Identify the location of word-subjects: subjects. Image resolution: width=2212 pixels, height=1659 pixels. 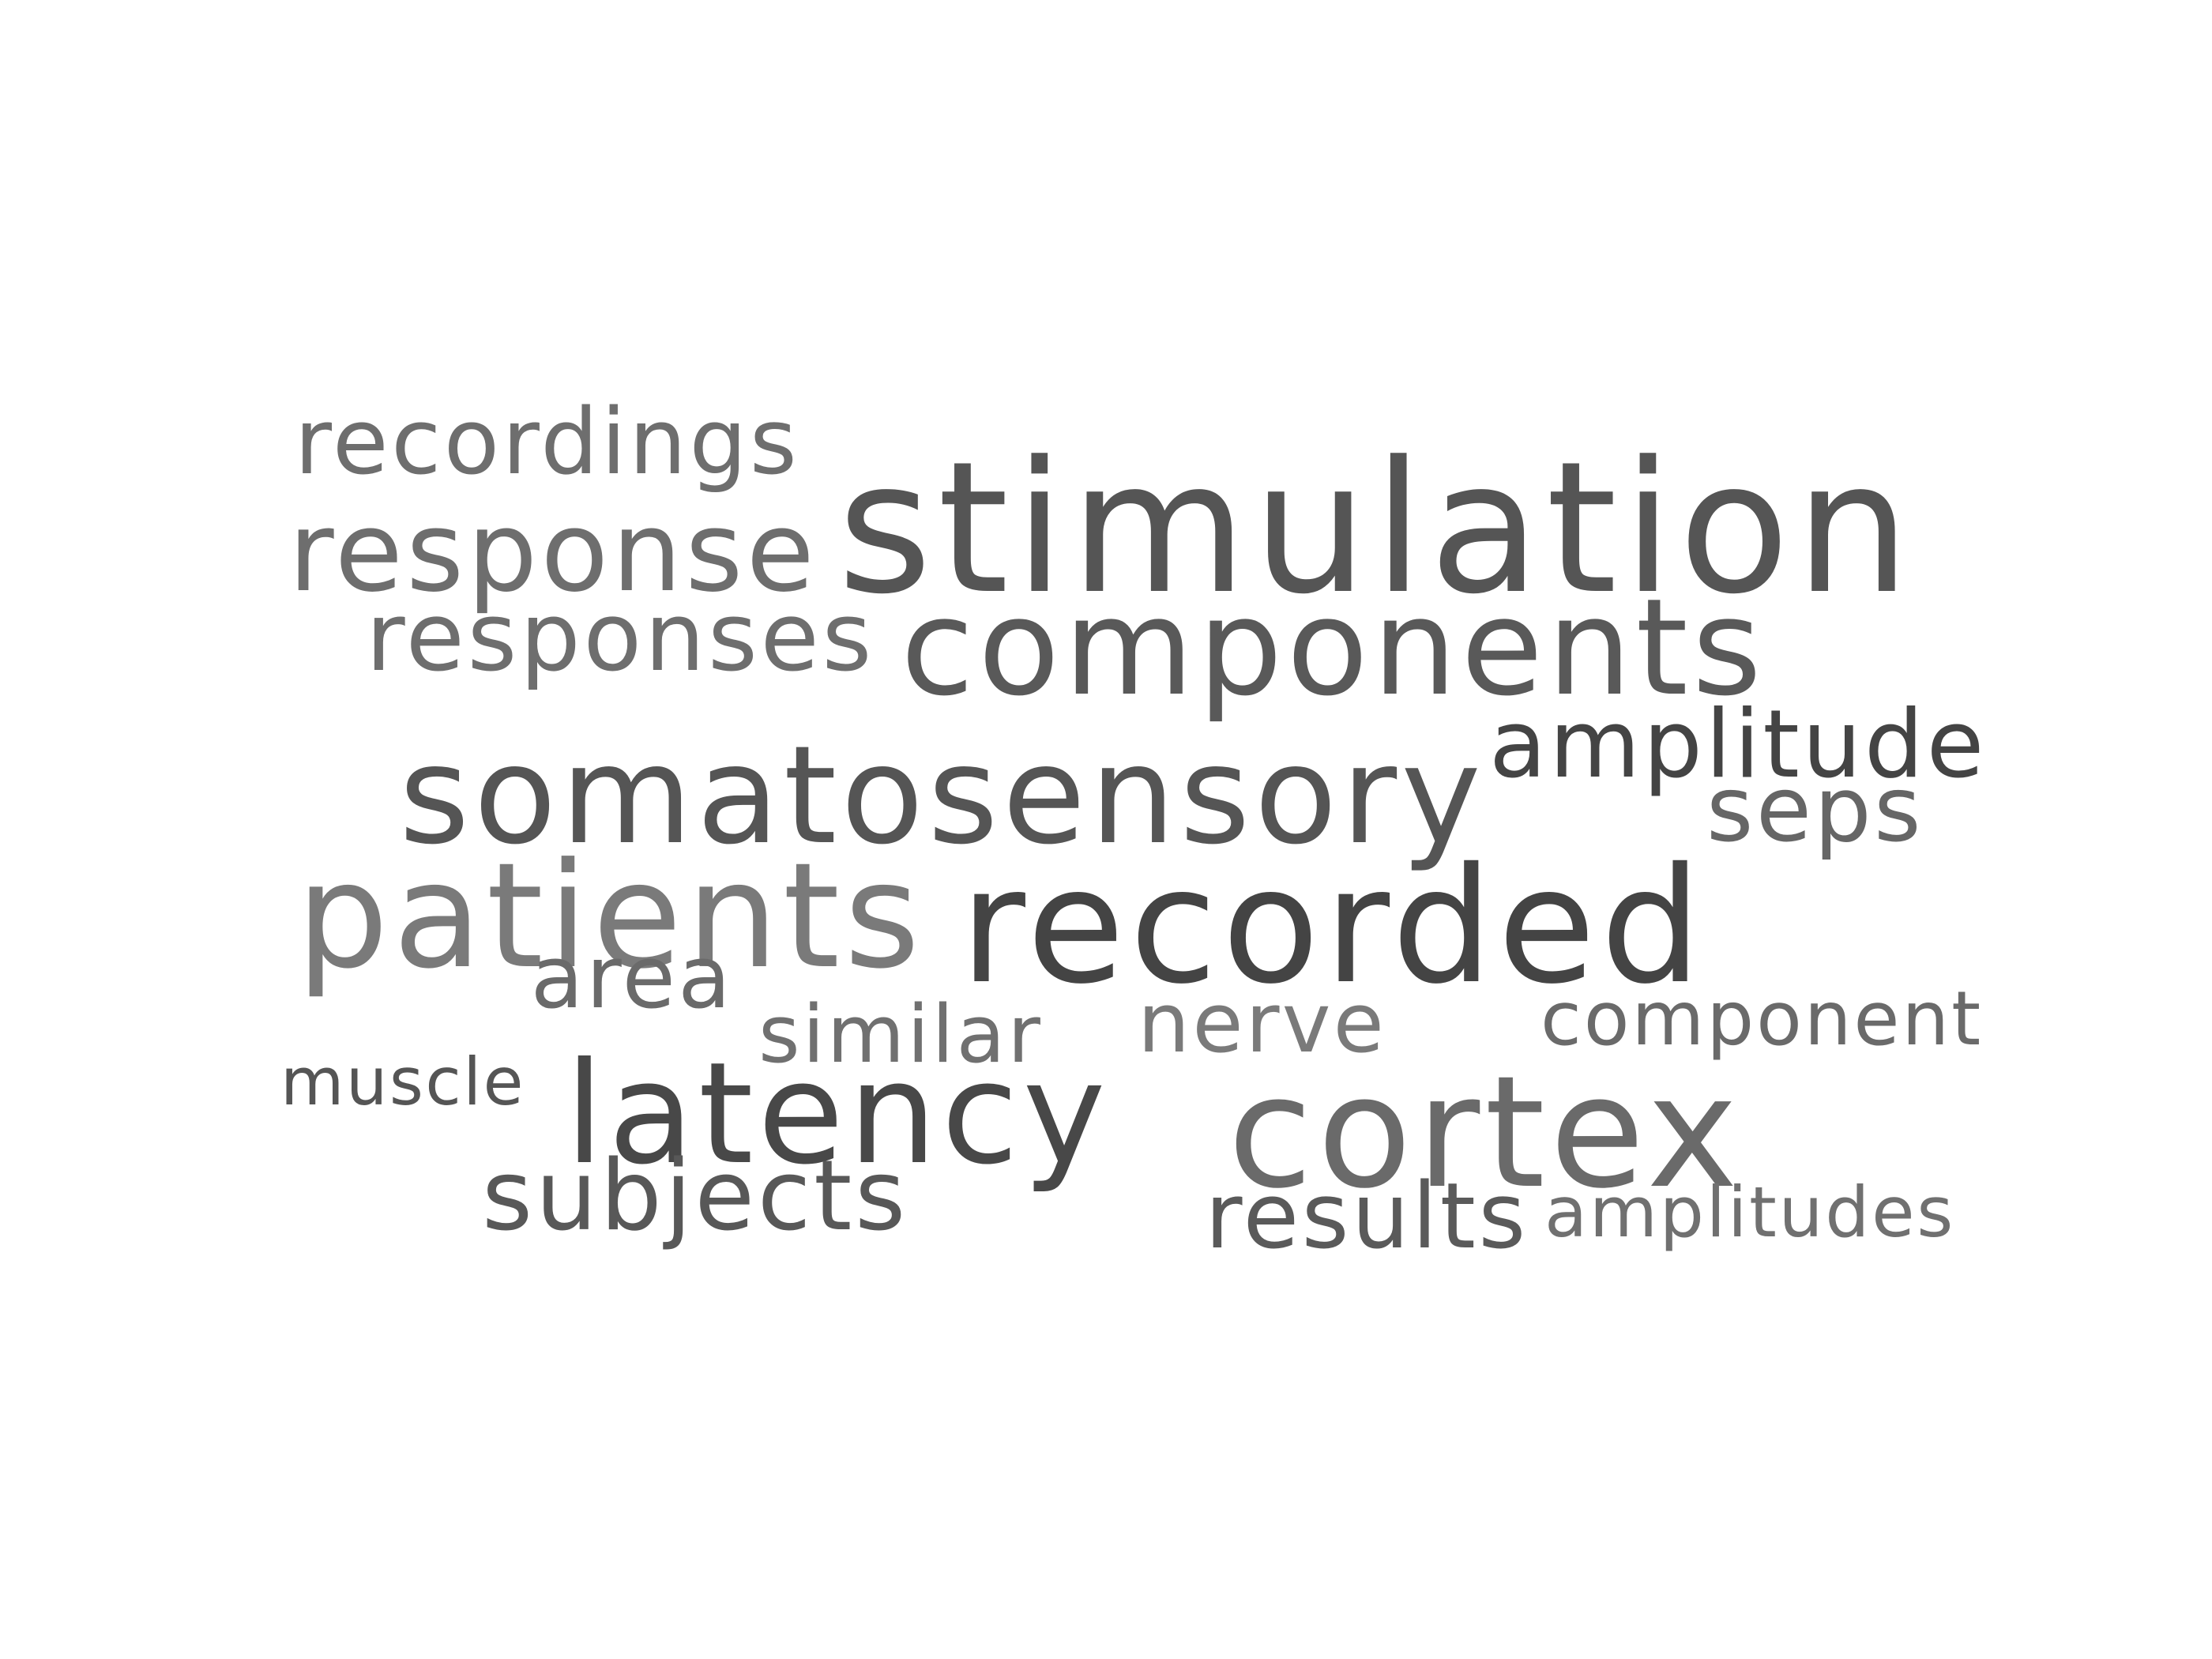
(695, 1197).